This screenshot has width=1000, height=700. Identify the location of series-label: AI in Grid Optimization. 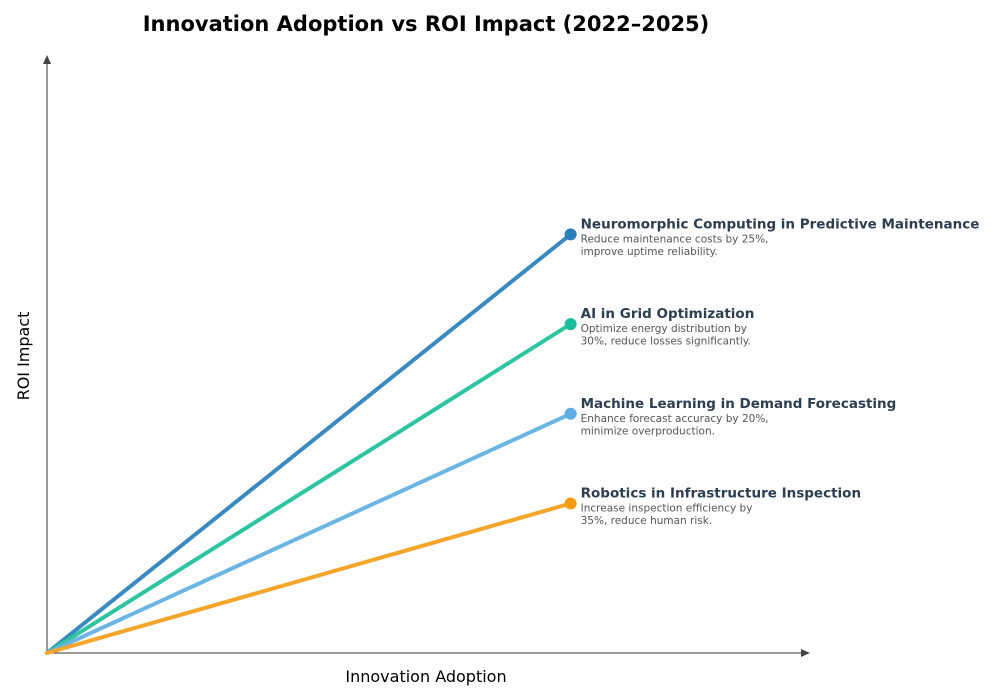
(668, 314).